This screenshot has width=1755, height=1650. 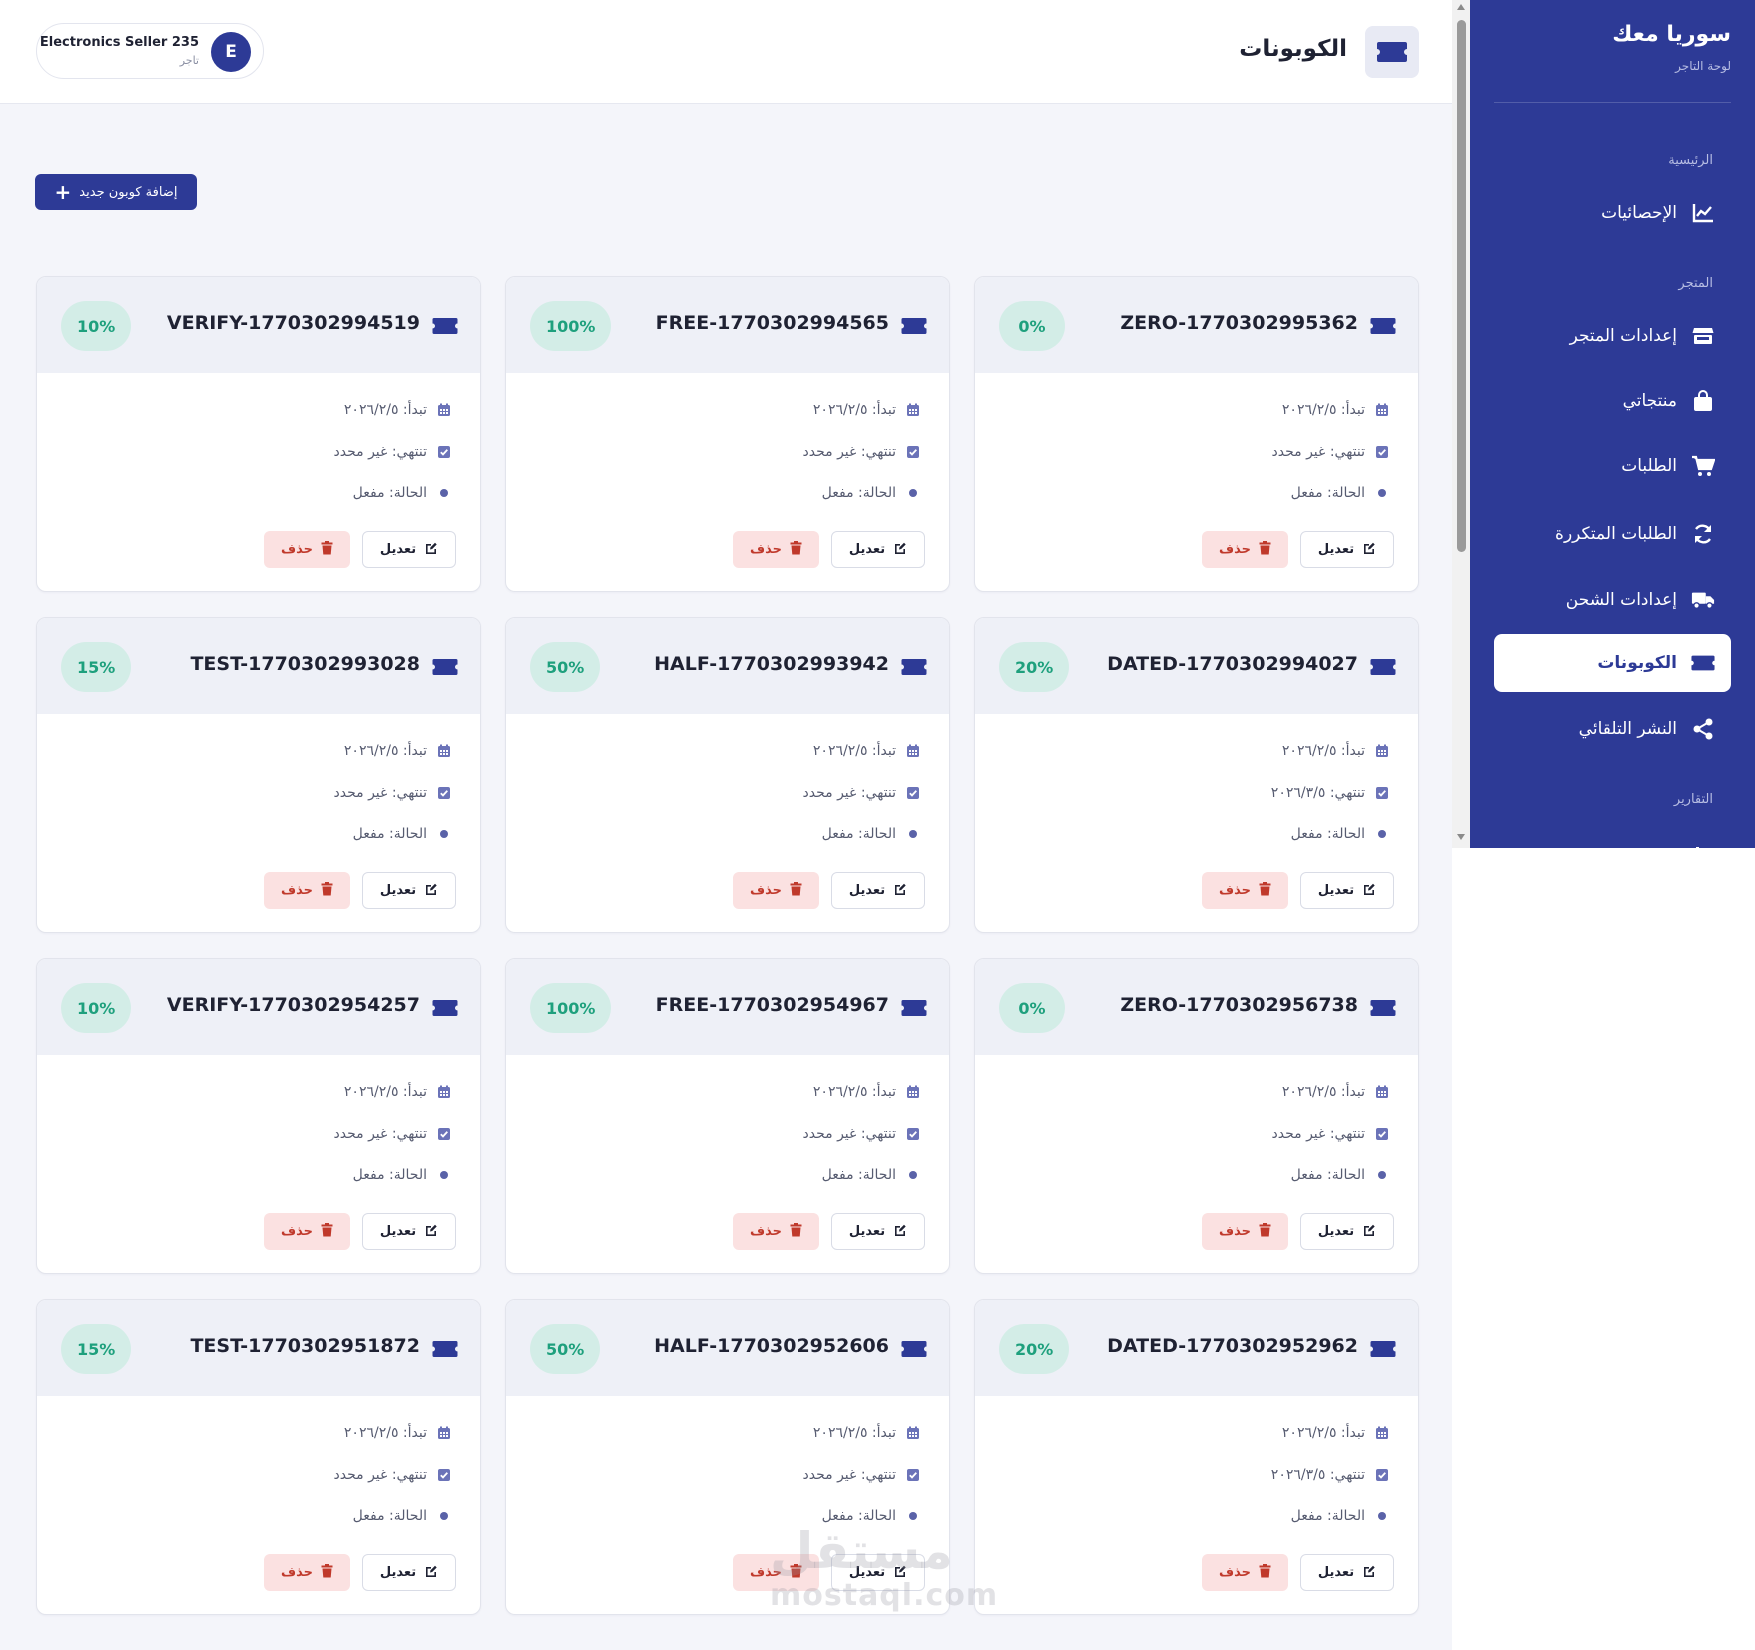 I want to click on section-store-label: المتجر, so click(x=1695, y=283).